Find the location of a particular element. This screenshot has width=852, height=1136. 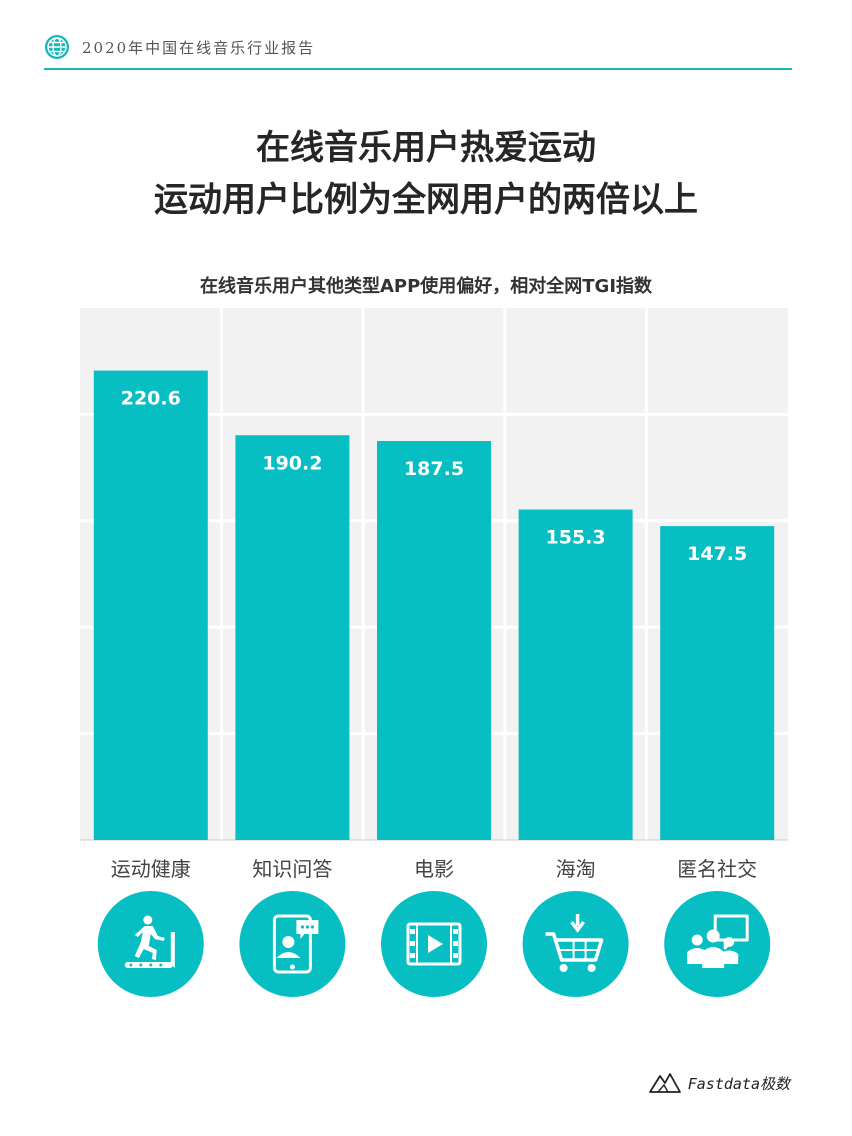

x-tick-label: 海淘 is located at coordinates (576, 869).